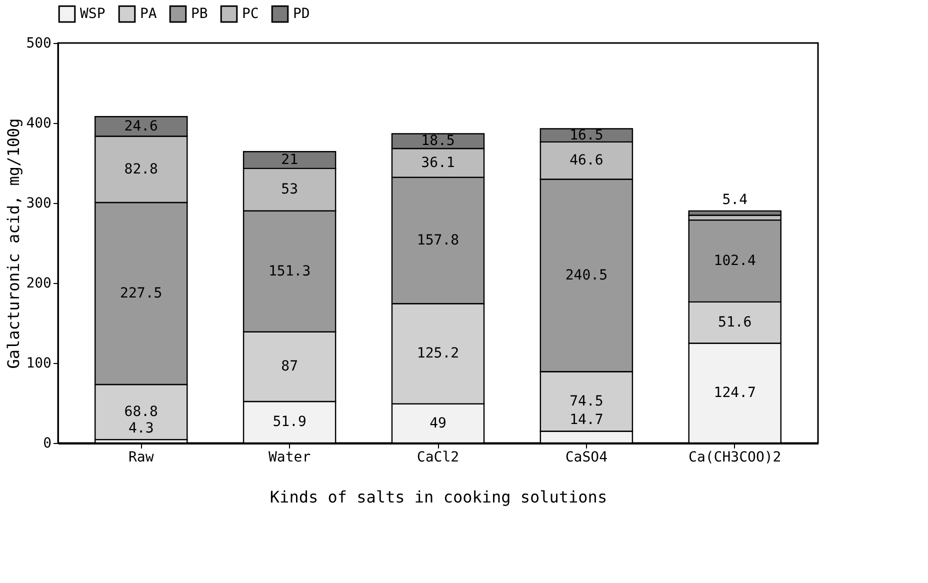  What do you see at coordinates (438, 458) in the screenshot?
I see `x-tick-label: CaCl2` at bounding box center [438, 458].